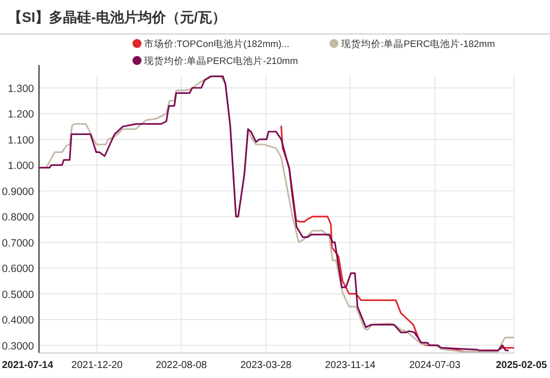  I want to click on y-tick-label: 0.7000, so click(18, 243).